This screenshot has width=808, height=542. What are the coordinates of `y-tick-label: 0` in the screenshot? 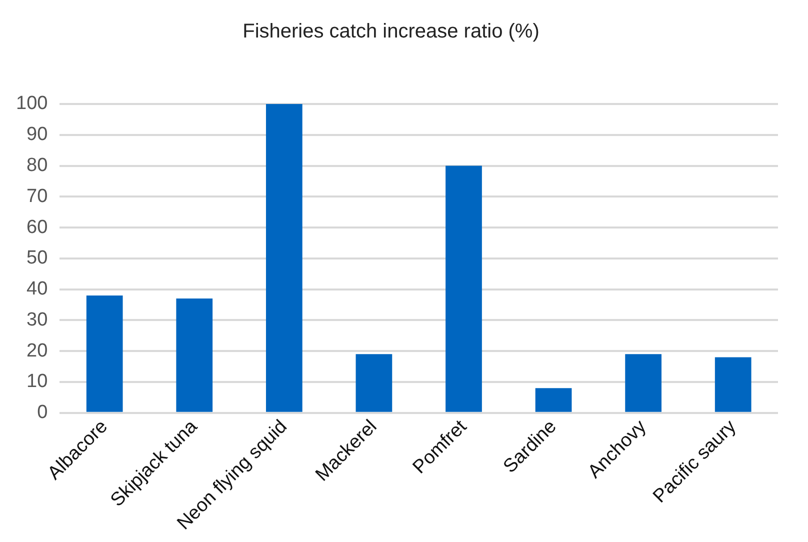 It's located at (42, 413).